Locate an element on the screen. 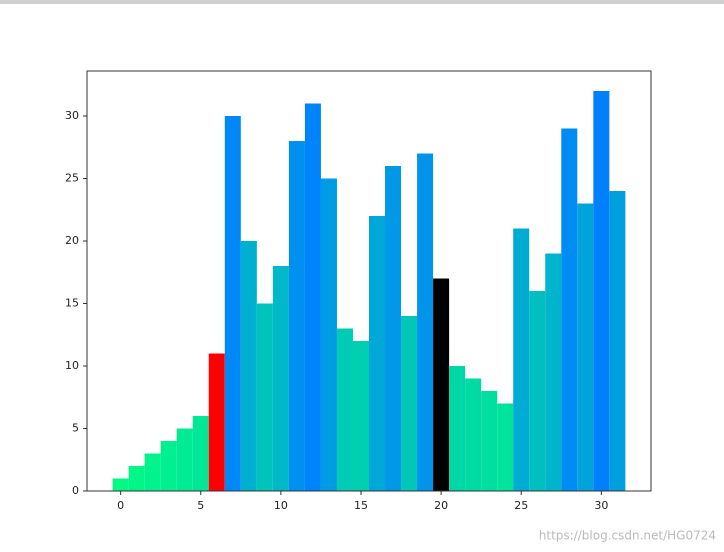 The image size is (724, 552). y-tick-label: 25 is located at coordinates (72, 178).